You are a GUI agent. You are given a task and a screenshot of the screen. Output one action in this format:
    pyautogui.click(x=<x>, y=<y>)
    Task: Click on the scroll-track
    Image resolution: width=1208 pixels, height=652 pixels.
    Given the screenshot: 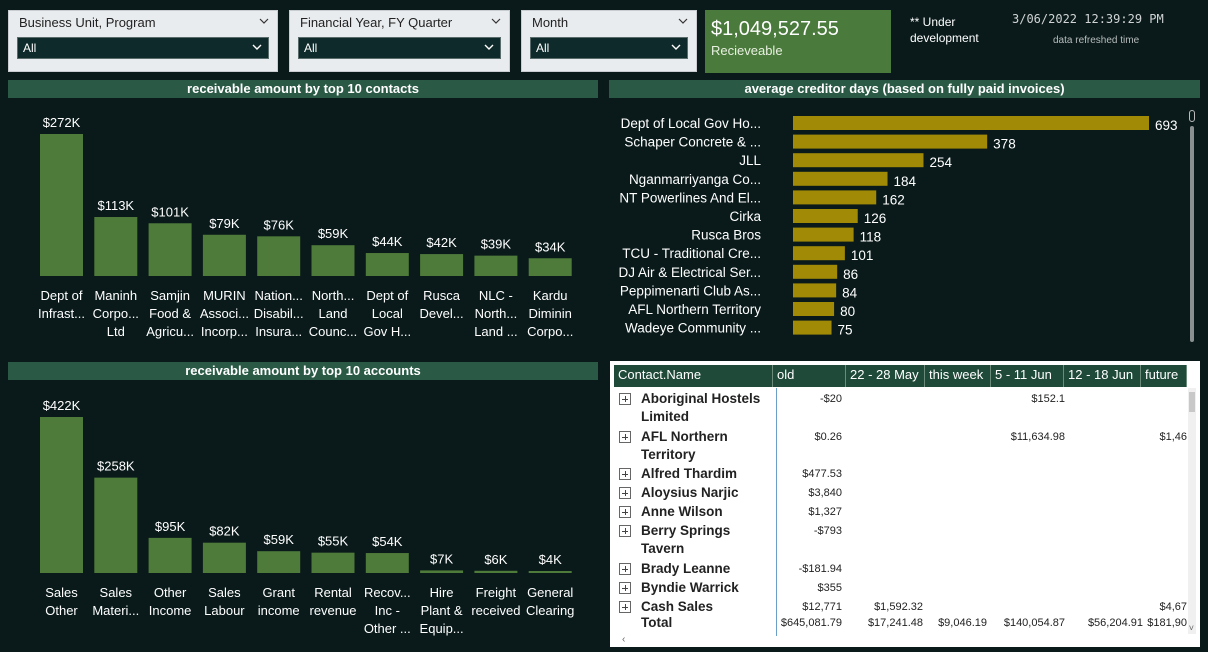 What is the action you would take?
    pyautogui.click(x=1192, y=234)
    